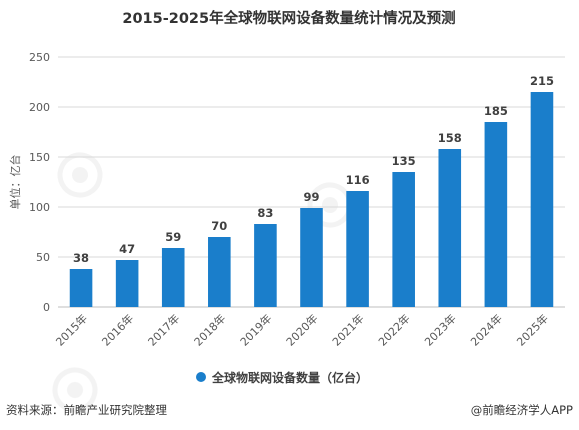 This screenshot has width=579, height=430. I want to click on y-axis-label: 单位：亿台, so click(15, 182).